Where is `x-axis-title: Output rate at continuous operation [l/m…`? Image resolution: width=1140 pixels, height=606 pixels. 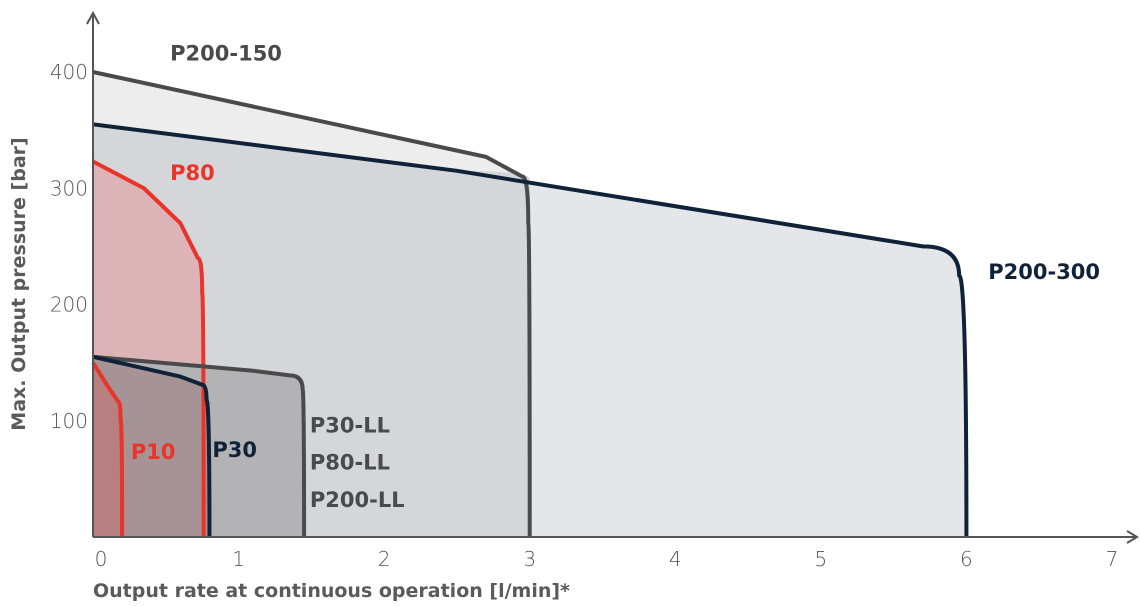 x-axis-title: Output rate at continuous operation [l/m… is located at coordinates (331, 591).